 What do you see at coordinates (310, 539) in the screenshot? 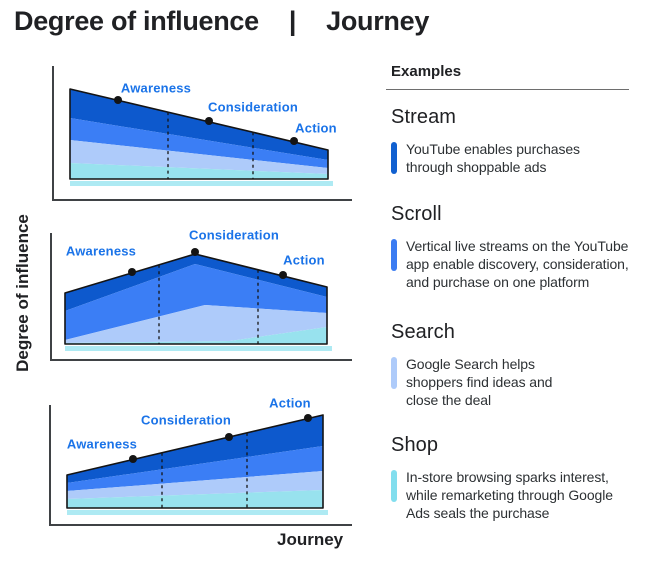
I see `x-axis-label: Journey` at bounding box center [310, 539].